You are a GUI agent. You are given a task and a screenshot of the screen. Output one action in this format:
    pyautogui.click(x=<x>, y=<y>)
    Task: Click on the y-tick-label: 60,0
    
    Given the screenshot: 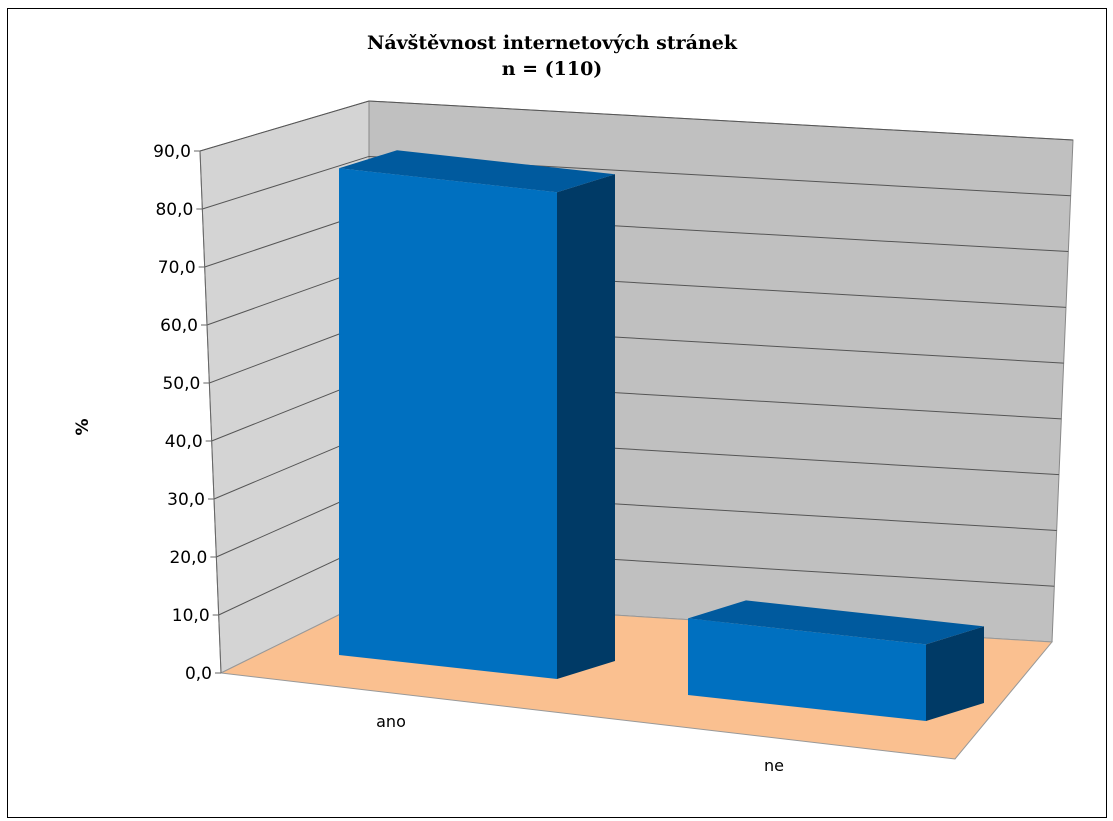 What is the action you would take?
    pyautogui.click(x=179, y=326)
    